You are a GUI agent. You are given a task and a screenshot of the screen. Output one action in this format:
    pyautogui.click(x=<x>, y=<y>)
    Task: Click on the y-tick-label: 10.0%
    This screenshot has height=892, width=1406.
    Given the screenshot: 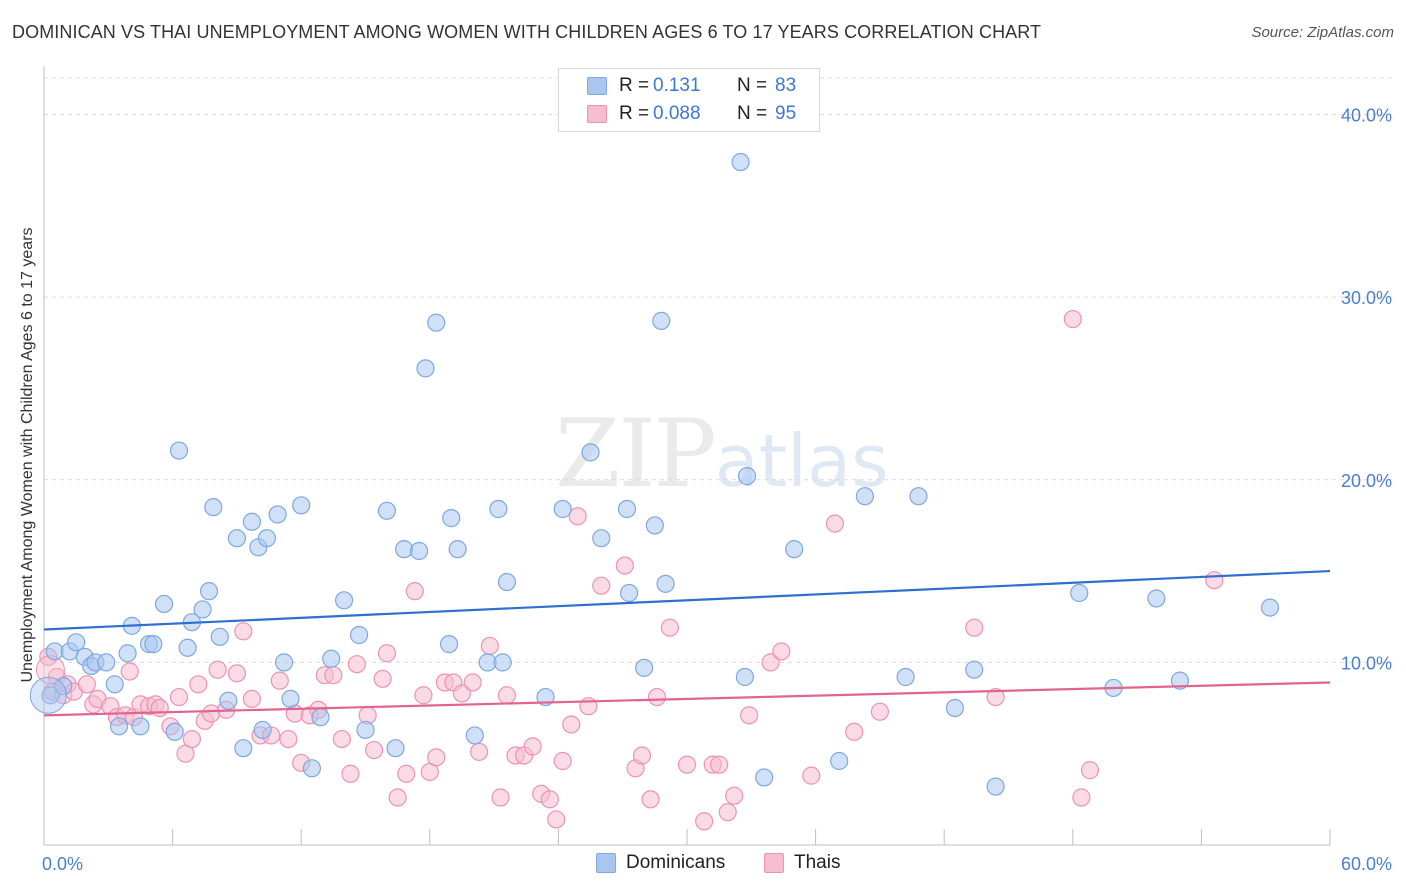 What is the action you would take?
    pyautogui.click(x=1366, y=663)
    